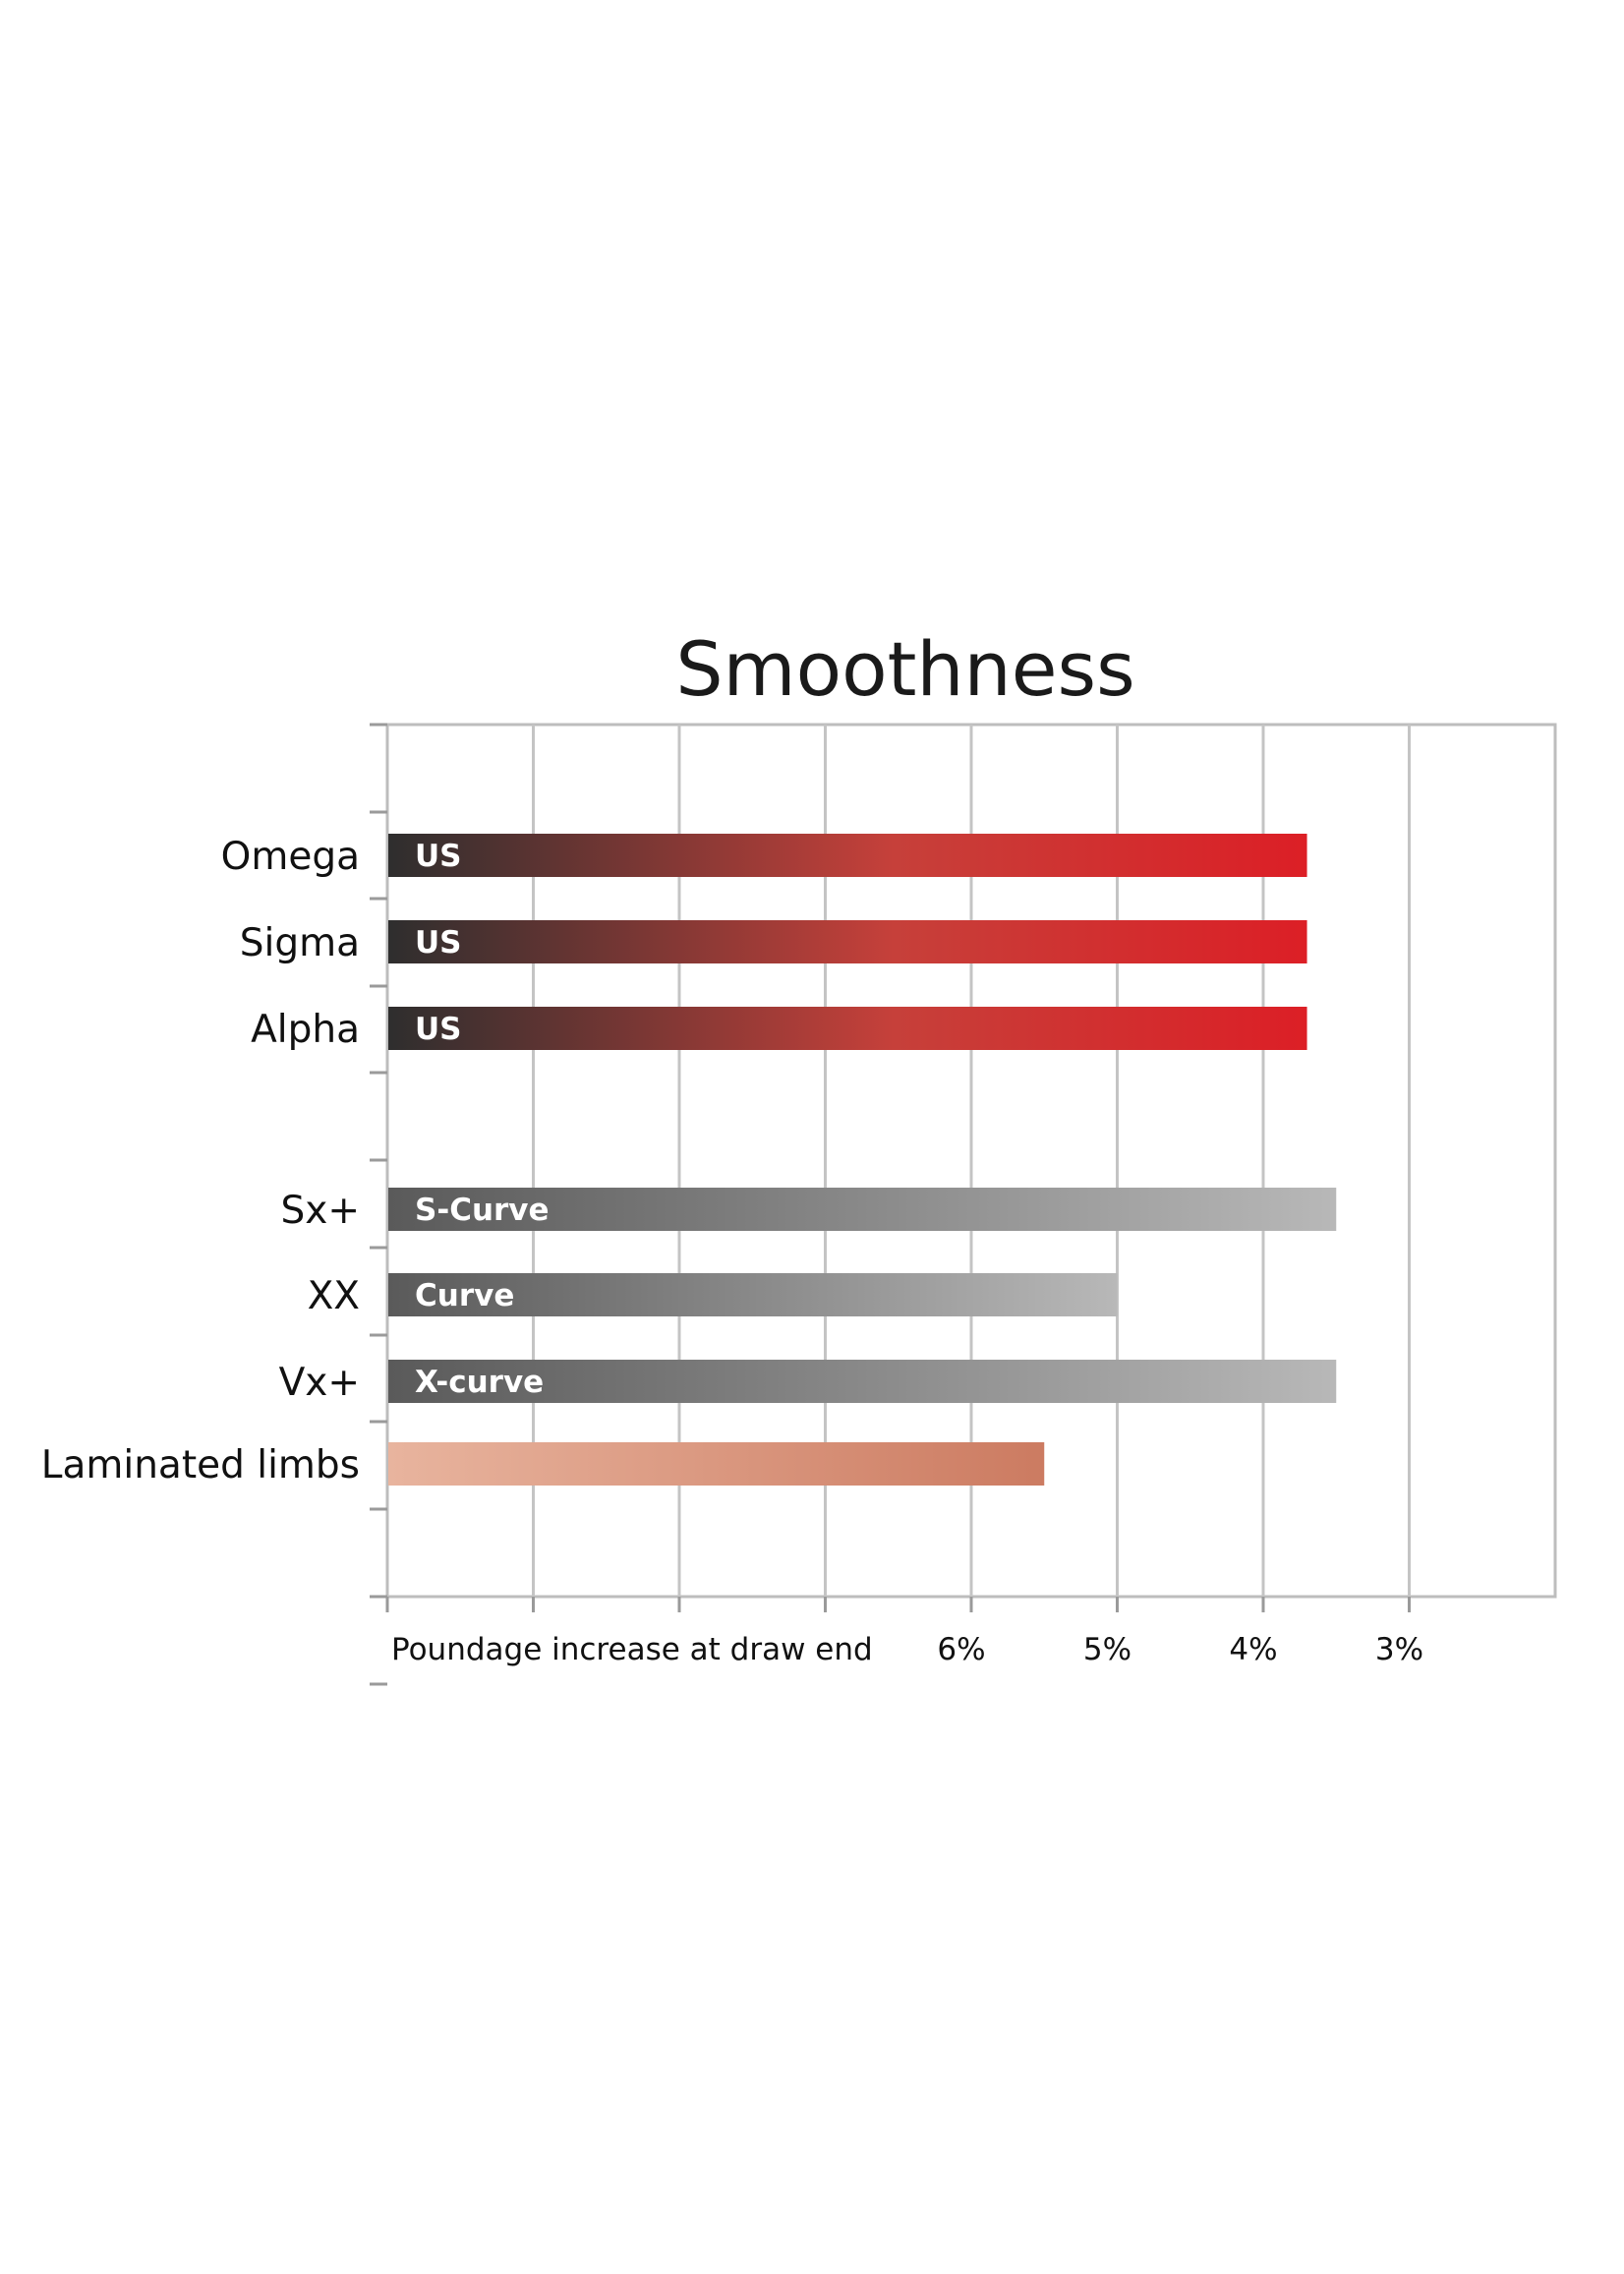 This screenshot has width=1624, height=2274. I want to click on category-label: Sx+, so click(320, 1211).